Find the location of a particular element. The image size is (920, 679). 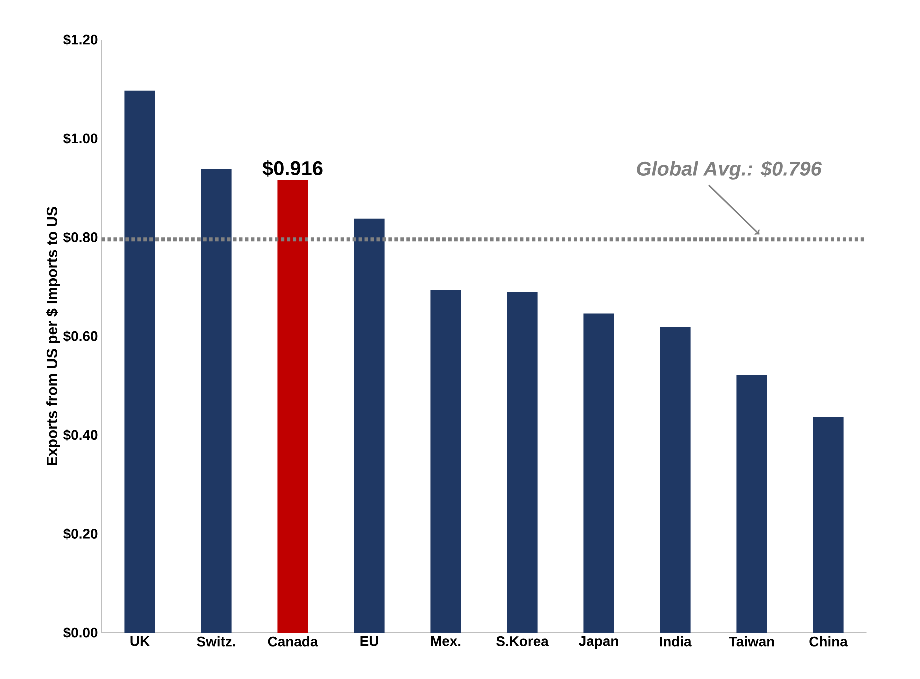

y-tick-label: $1.20 is located at coordinates (81, 40).